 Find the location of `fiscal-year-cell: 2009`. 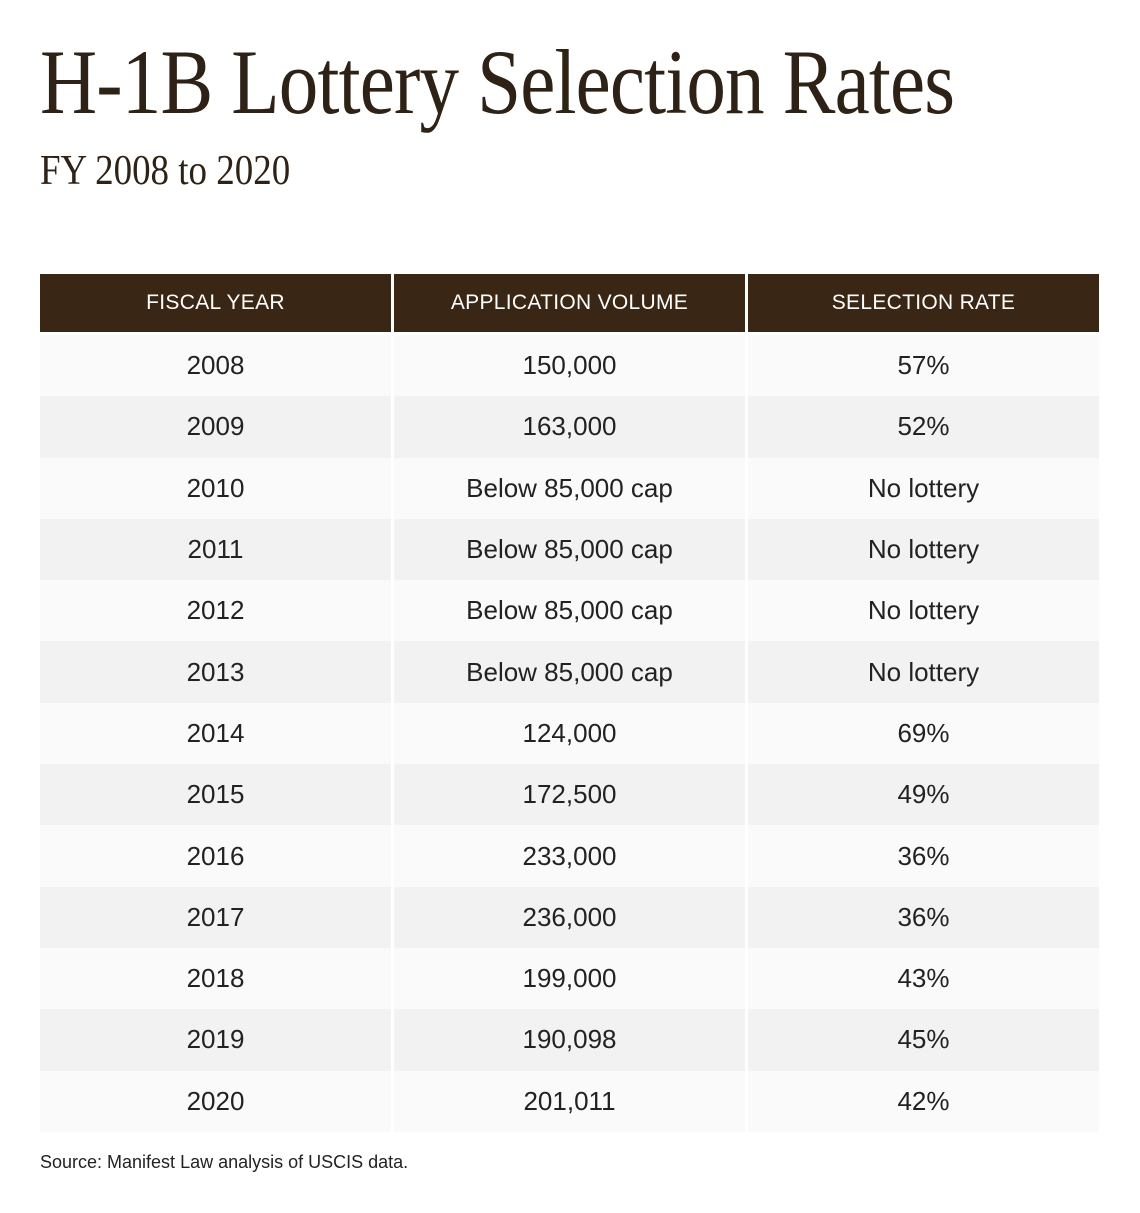

fiscal-year-cell: 2009 is located at coordinates (215, 427).